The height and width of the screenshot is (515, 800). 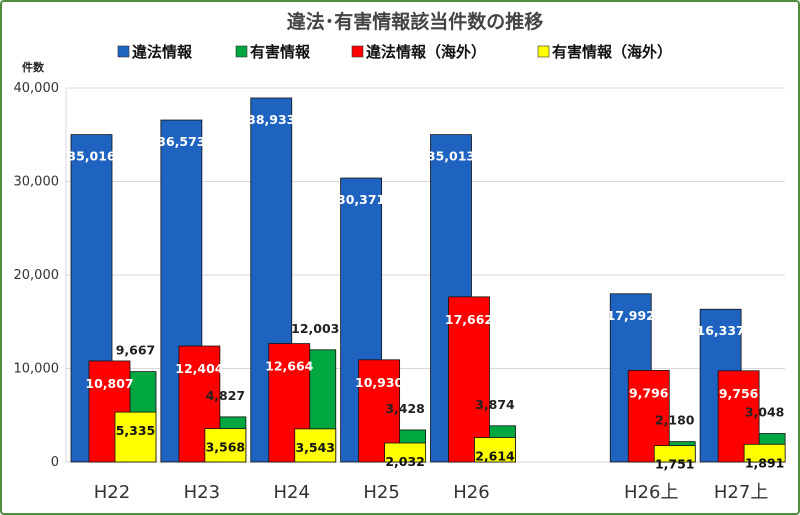 I want to click on legend-label: 違法情報, so click(x=162, y=52).